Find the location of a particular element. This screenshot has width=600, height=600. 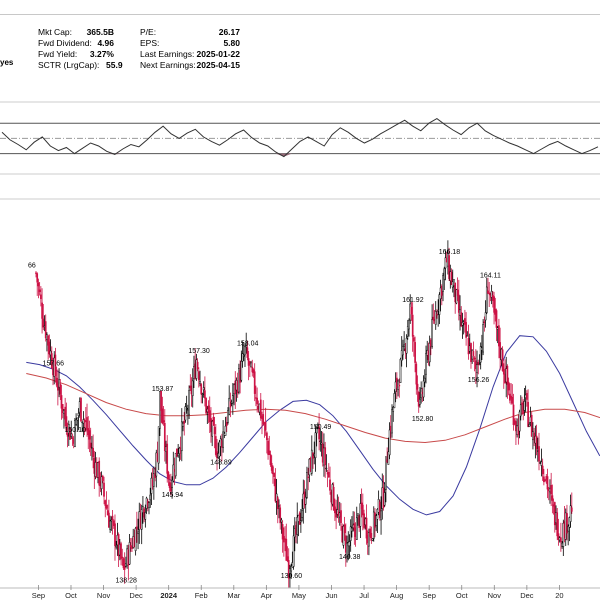

x-tick-label: Oct is located at coordinates (71, 595).